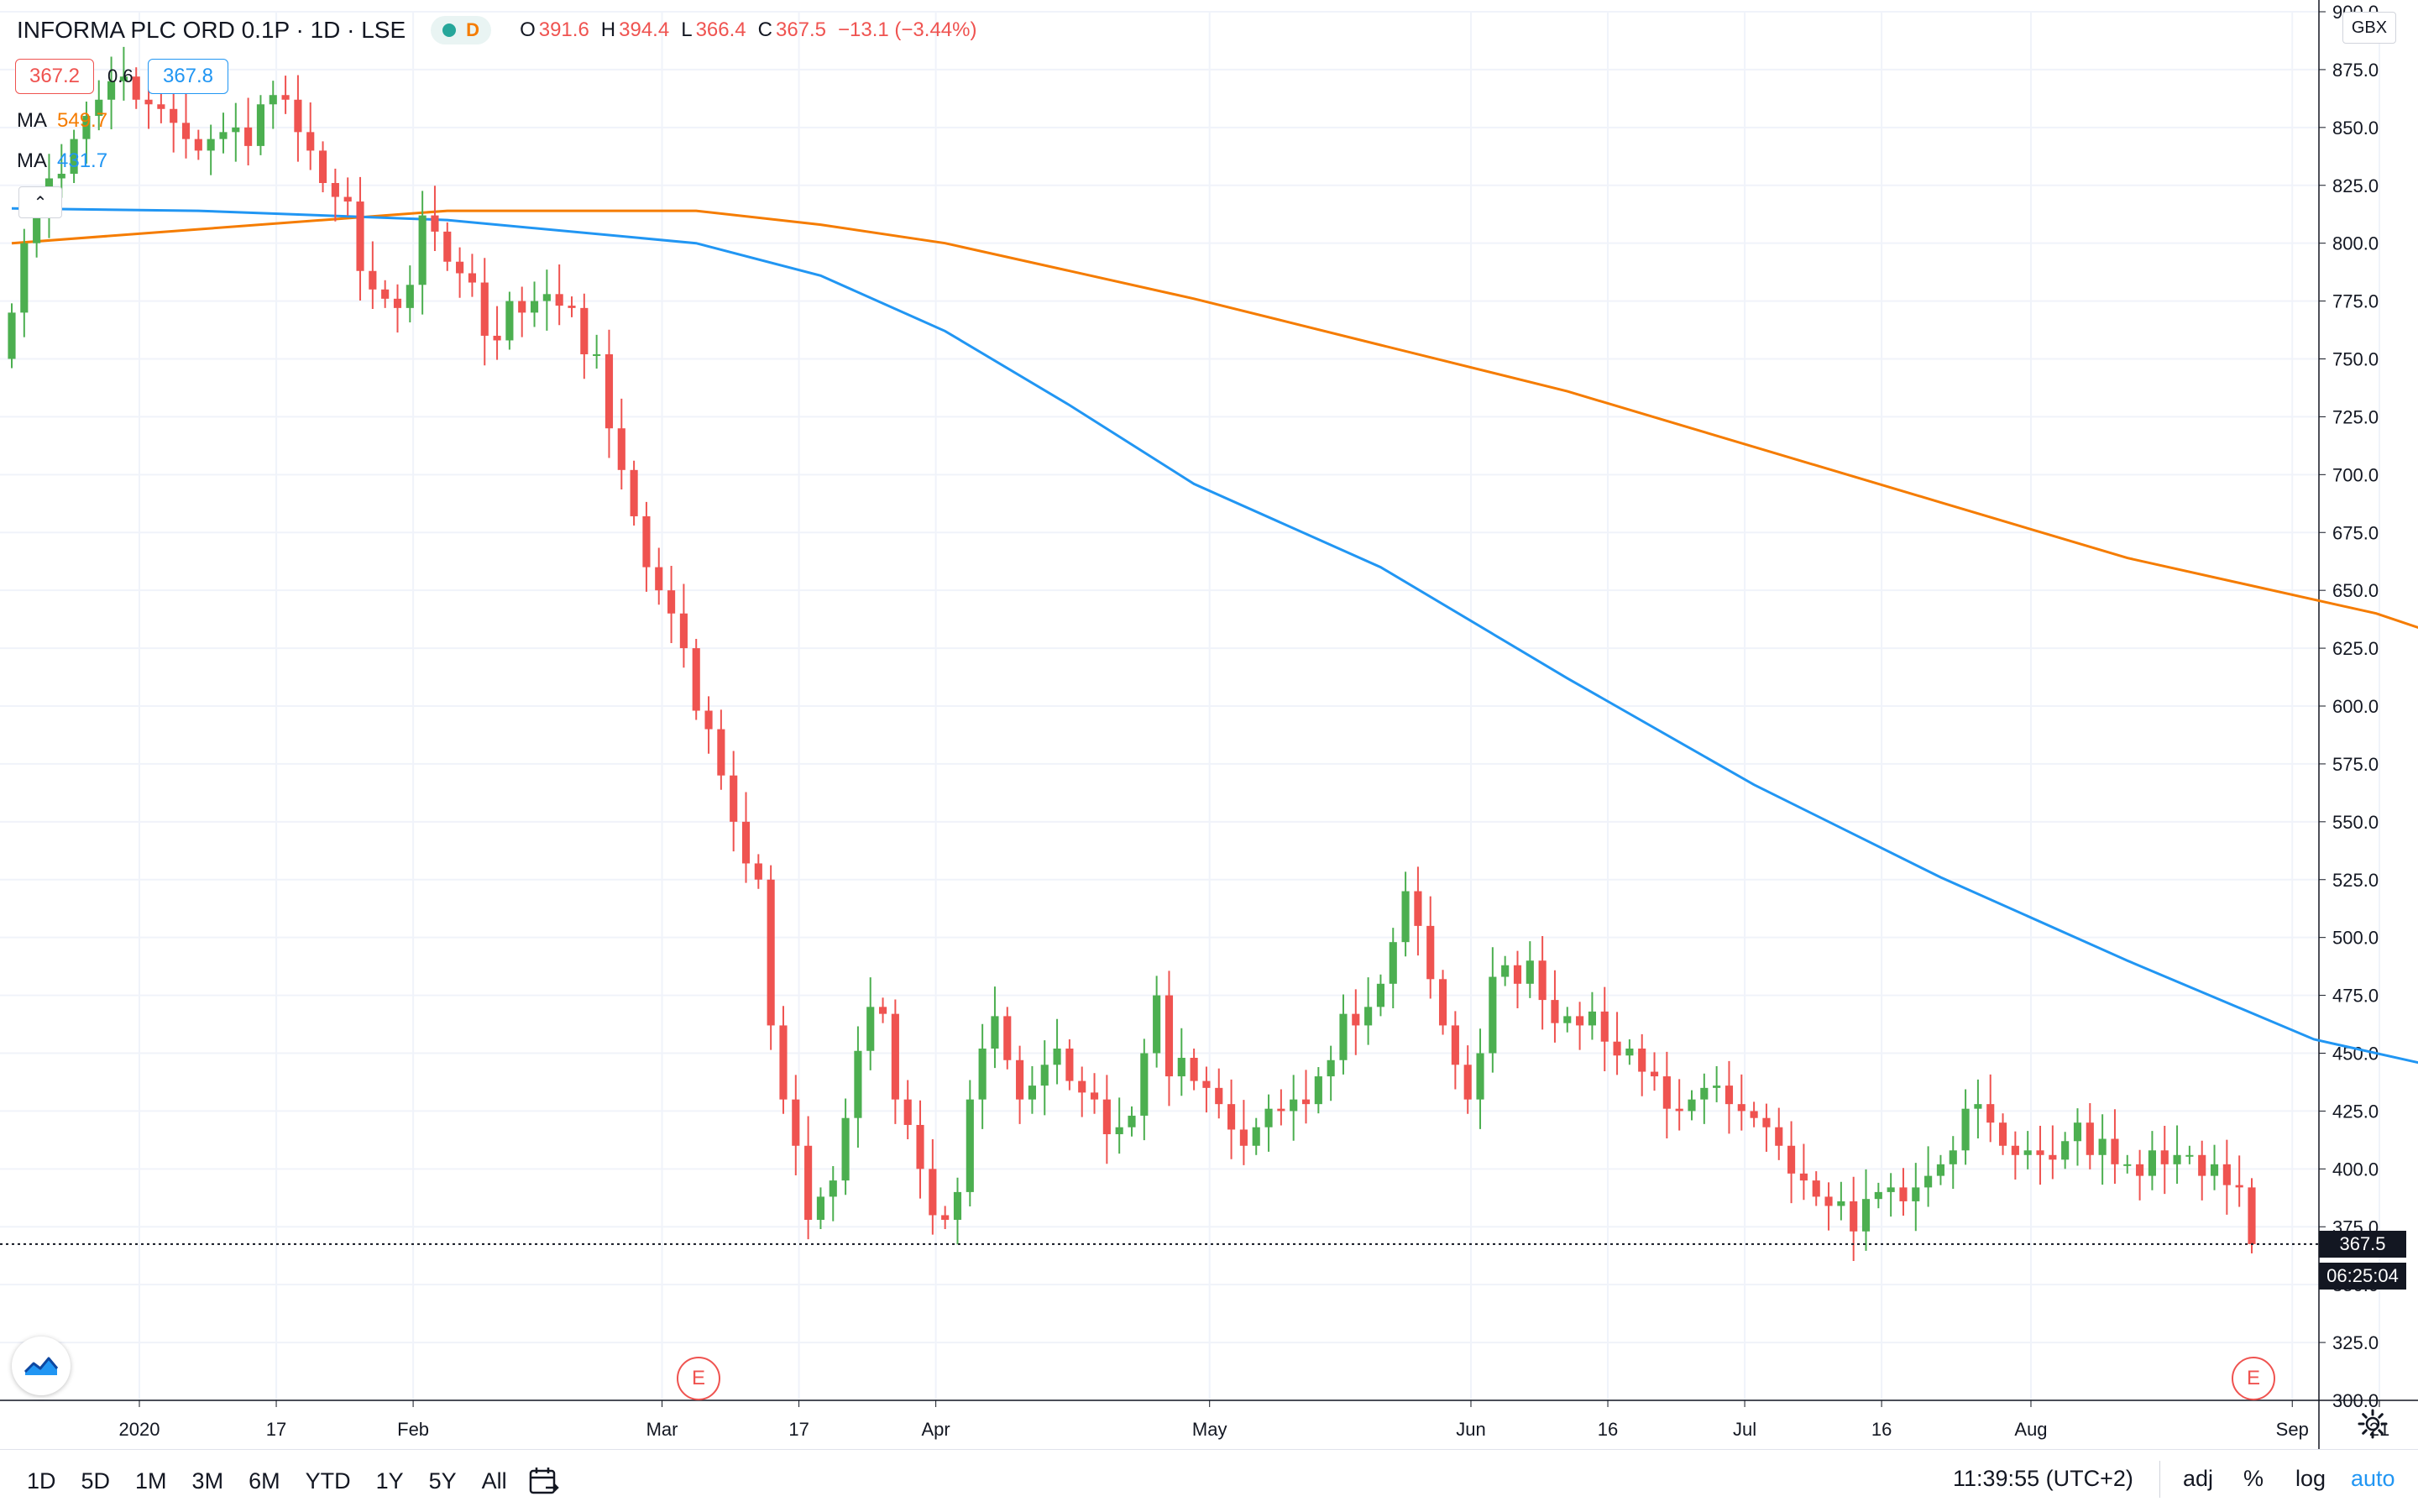 The image size is (2418, 1512). What do you see at coordinates (389, 1481) in the screenshot?
I see `range-1y-button: 1Y` at bounding box center [389, 1481].